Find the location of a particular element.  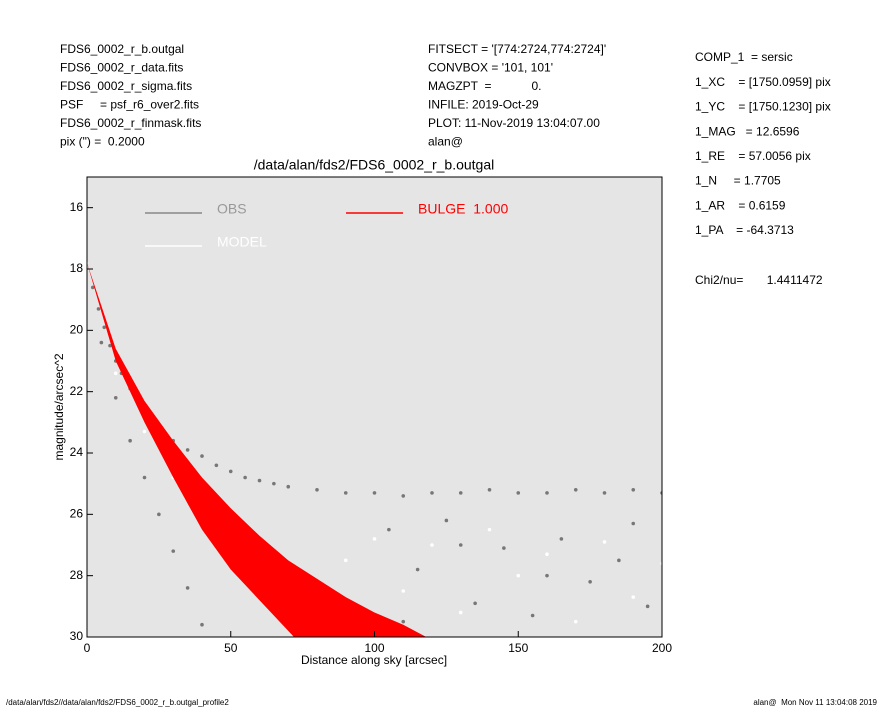

footer-right: alan@ Mon Nov 11 13:04:08 2019 is located at coordinates (815, 702).